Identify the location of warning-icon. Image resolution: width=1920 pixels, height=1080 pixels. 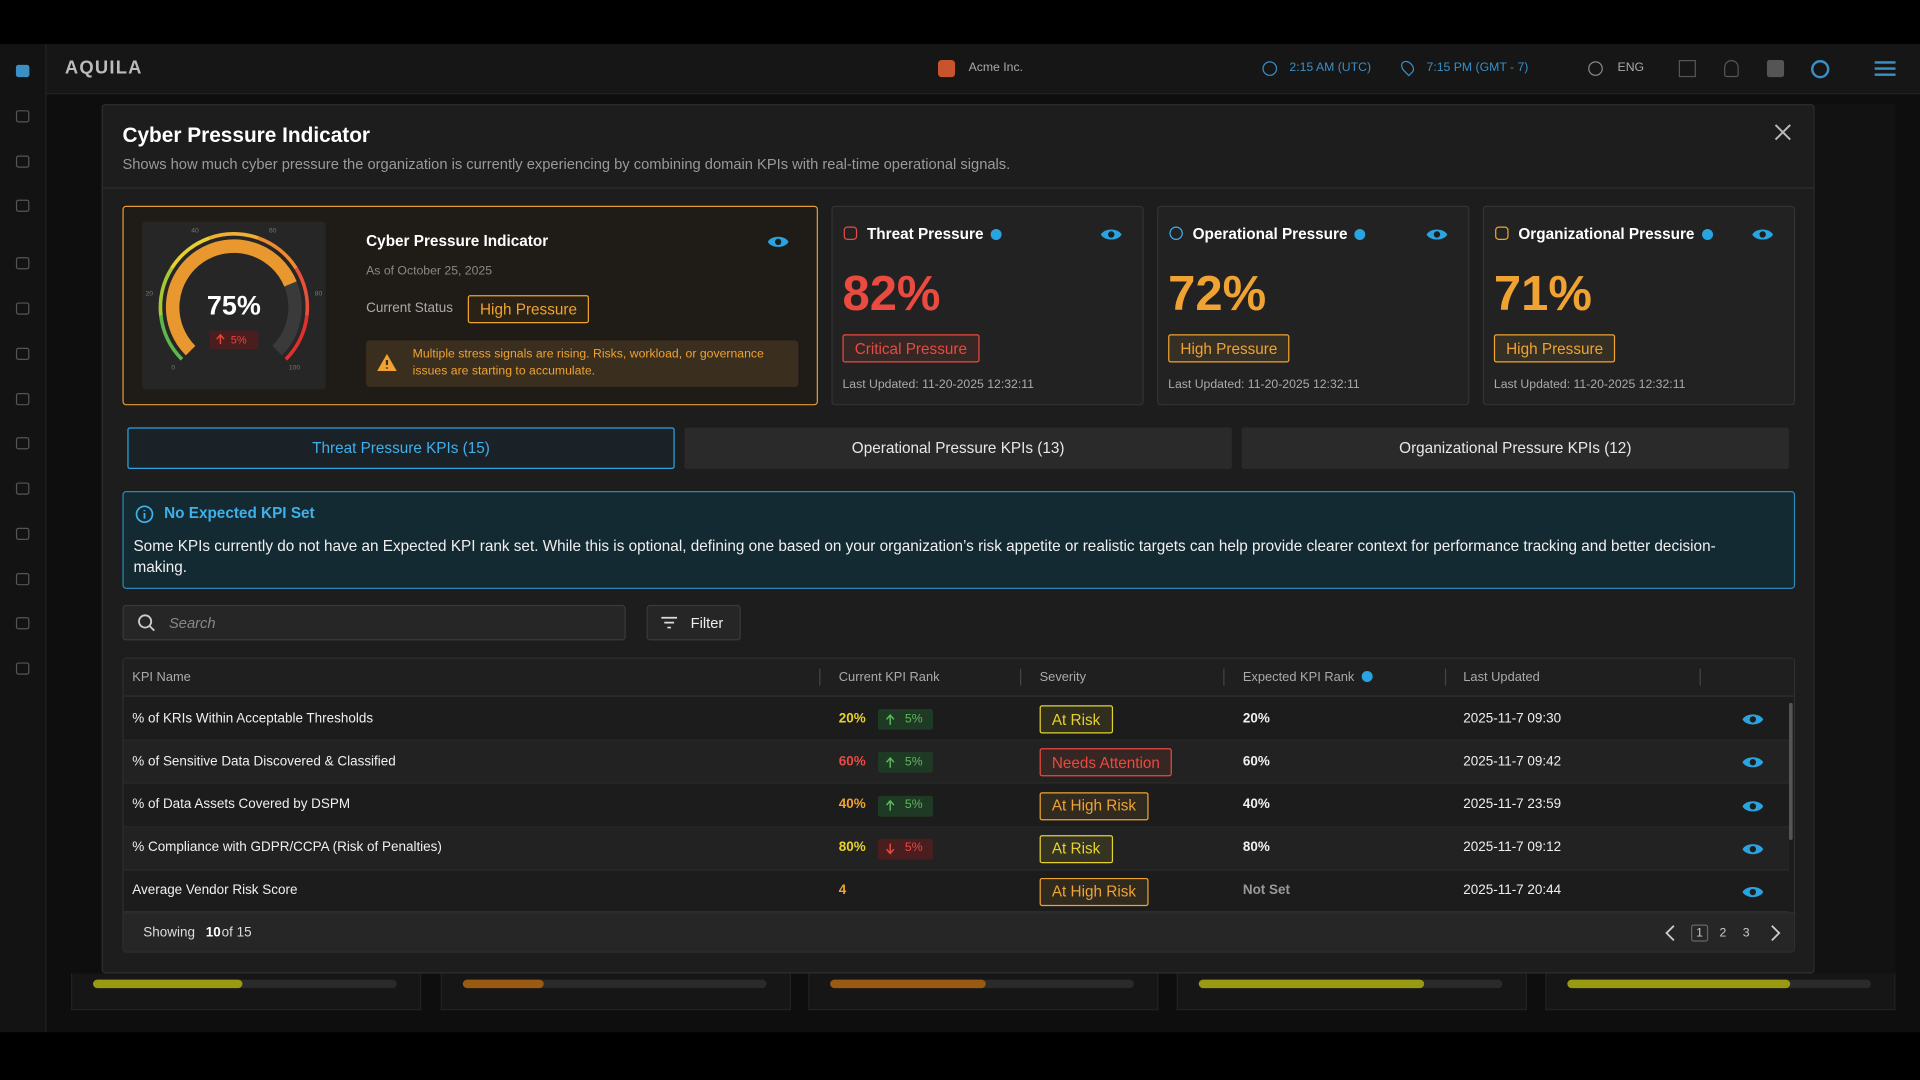
(387, 362).